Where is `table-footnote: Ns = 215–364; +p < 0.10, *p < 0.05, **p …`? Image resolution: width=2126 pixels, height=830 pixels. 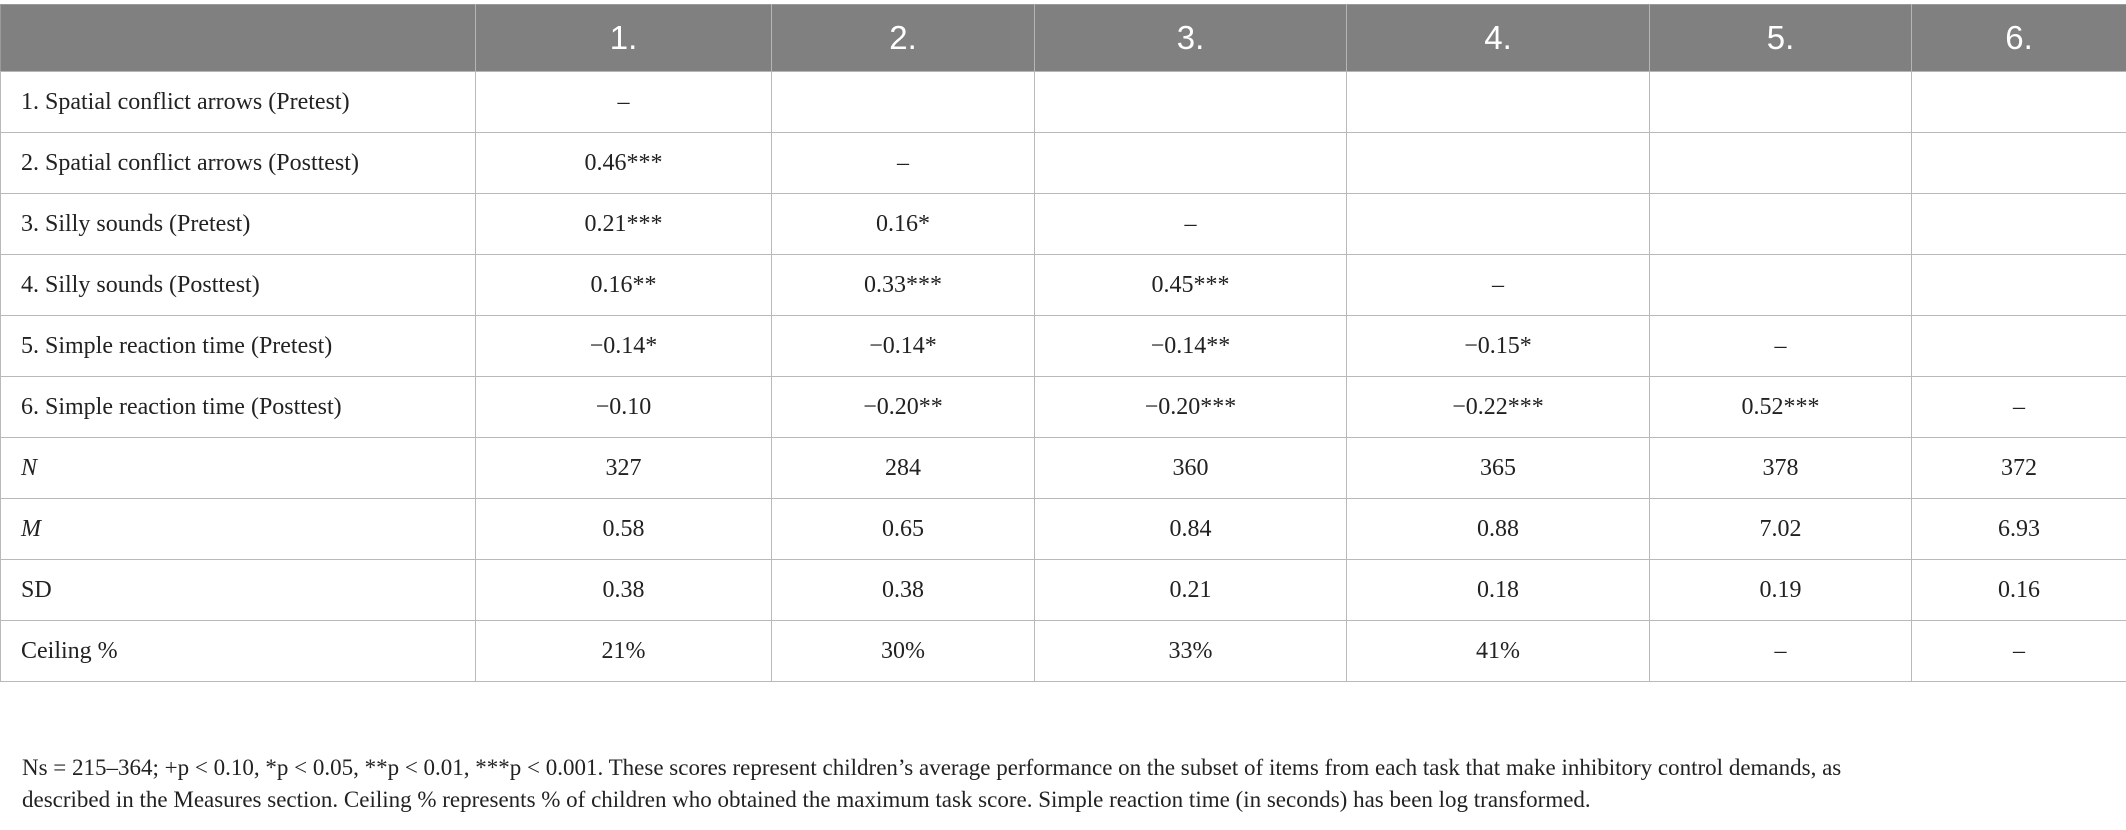 table-footnote: Ns = 215–364; +p < 0.10, *p < 0.05, **p … is located at coordinates (1062, 784).